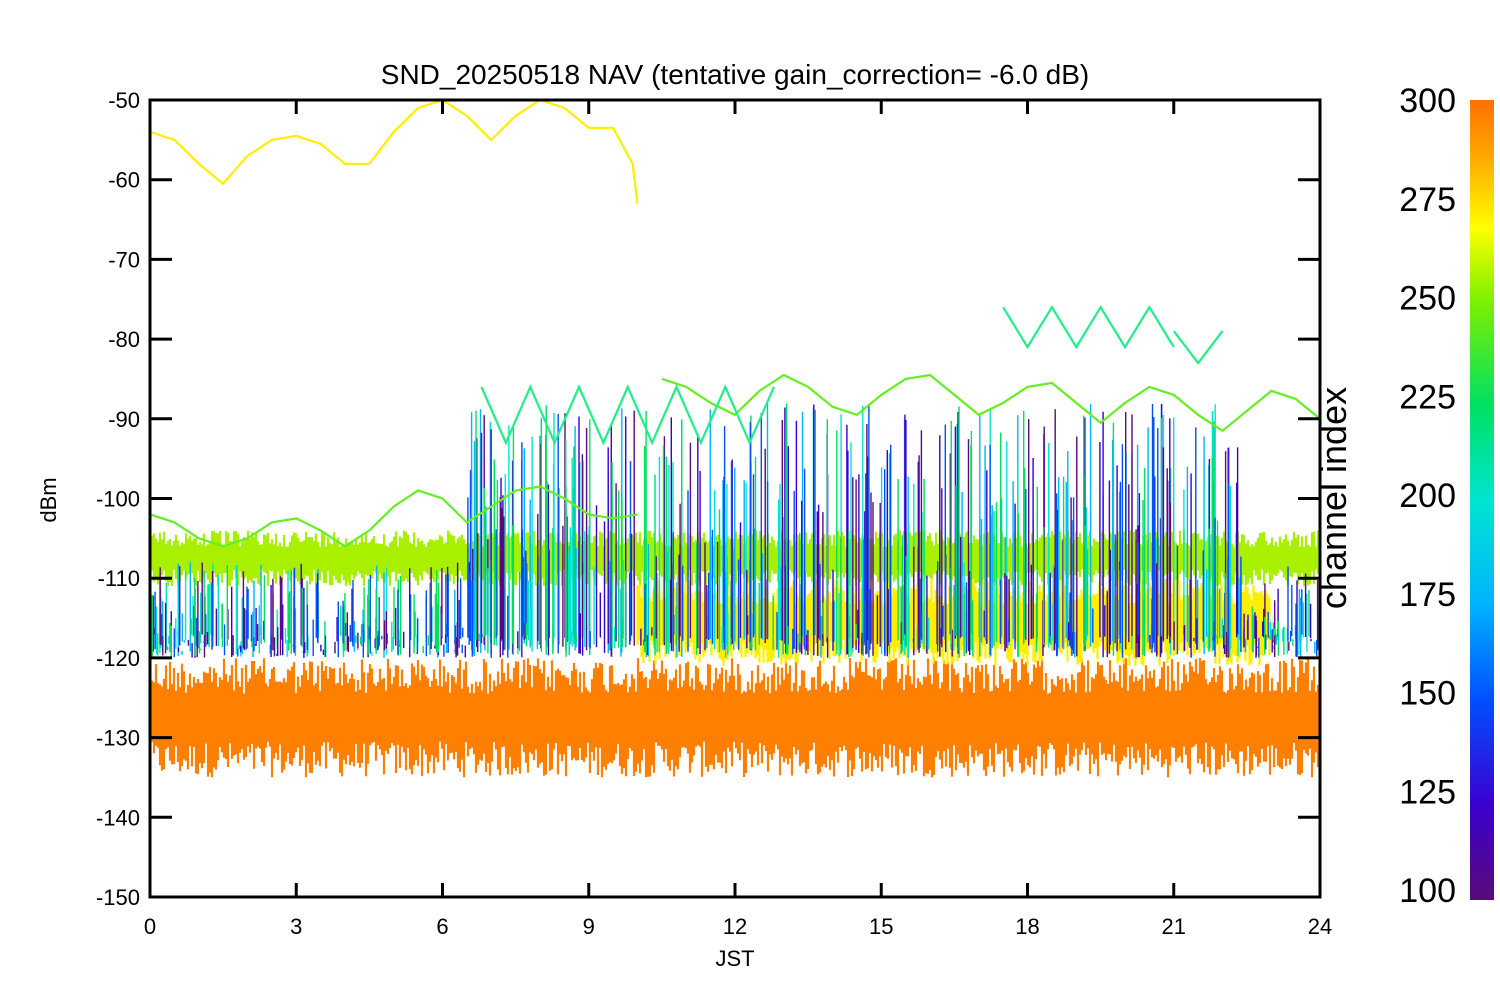  Describe the element at coordinates (118, 738) in the screenshot. I see `y-tick-label: -130` at that location.